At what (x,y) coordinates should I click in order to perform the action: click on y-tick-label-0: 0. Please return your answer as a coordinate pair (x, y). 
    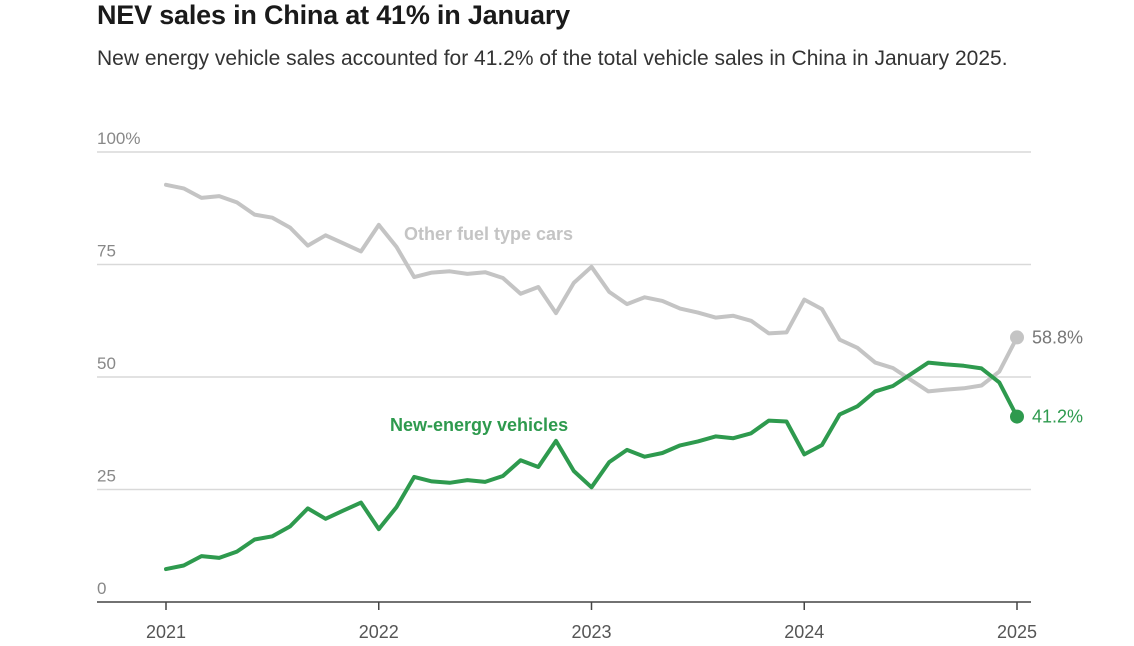
    Looking at the image, I should click on (101, 588).